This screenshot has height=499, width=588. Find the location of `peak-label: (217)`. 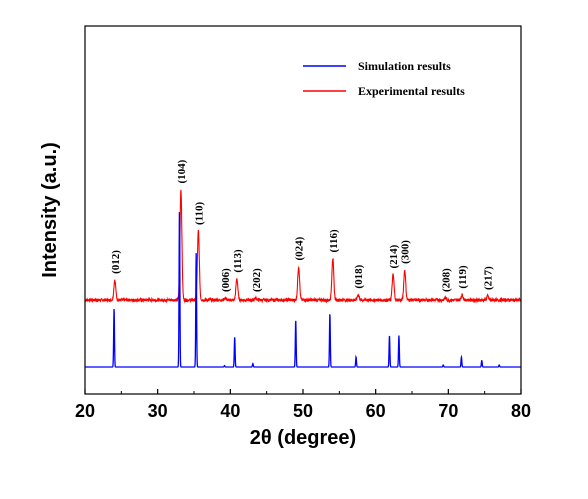

peak-label: (217) is located at coordinates (489, 278).